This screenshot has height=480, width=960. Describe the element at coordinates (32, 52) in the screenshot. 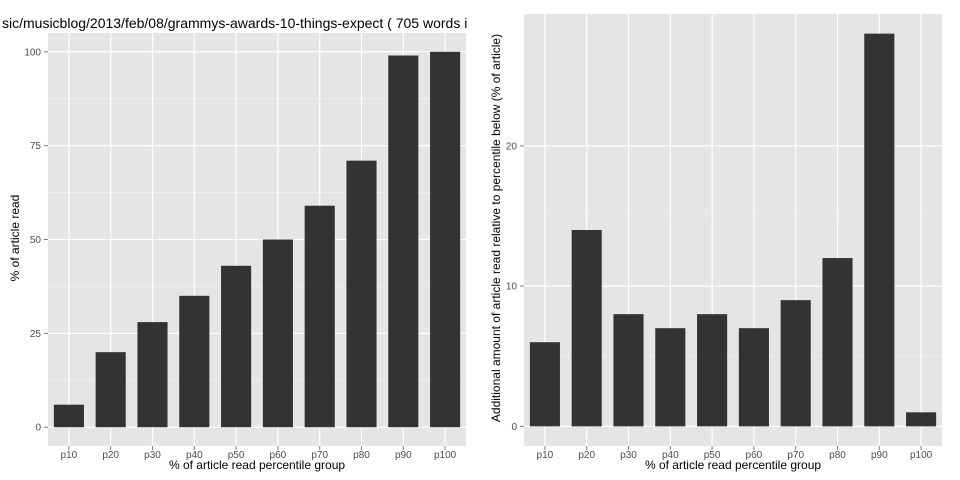

I see `y-tick-label: 100` at that location.